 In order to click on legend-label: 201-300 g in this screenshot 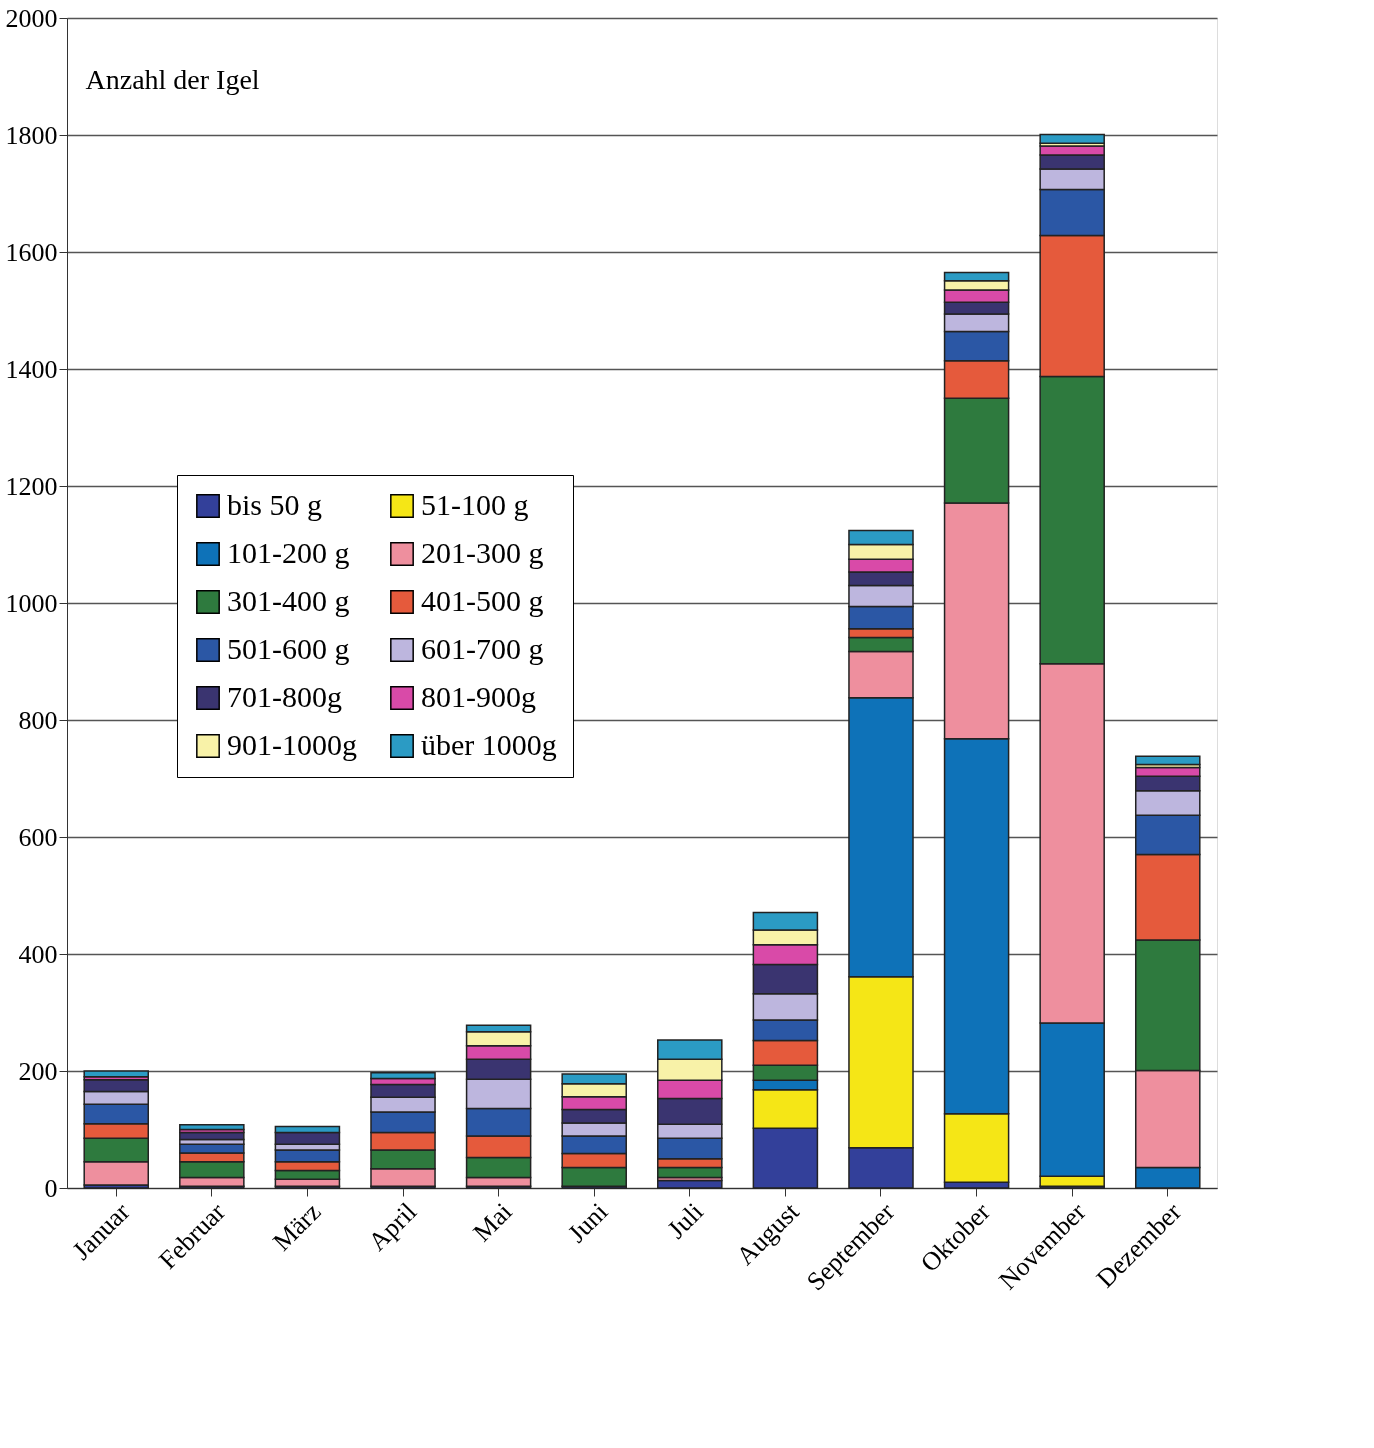, I will do `click(482, 552)`.